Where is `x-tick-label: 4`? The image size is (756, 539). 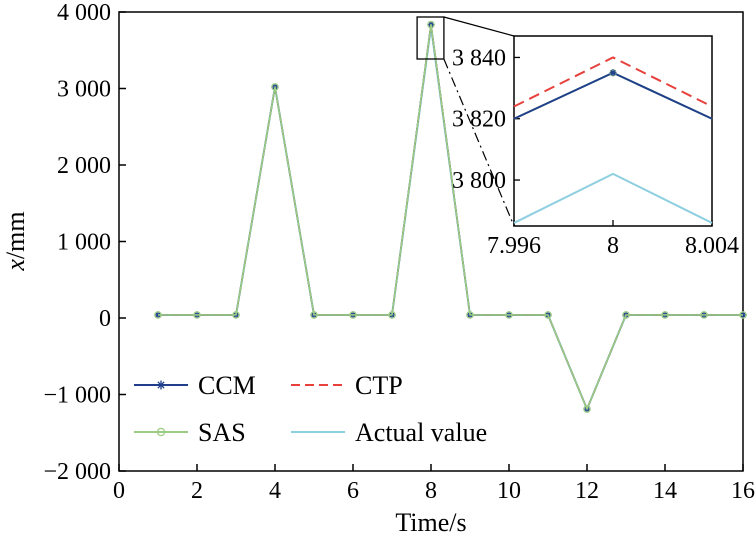
x-tick-label: 4 is located at coordinates (275, 491).